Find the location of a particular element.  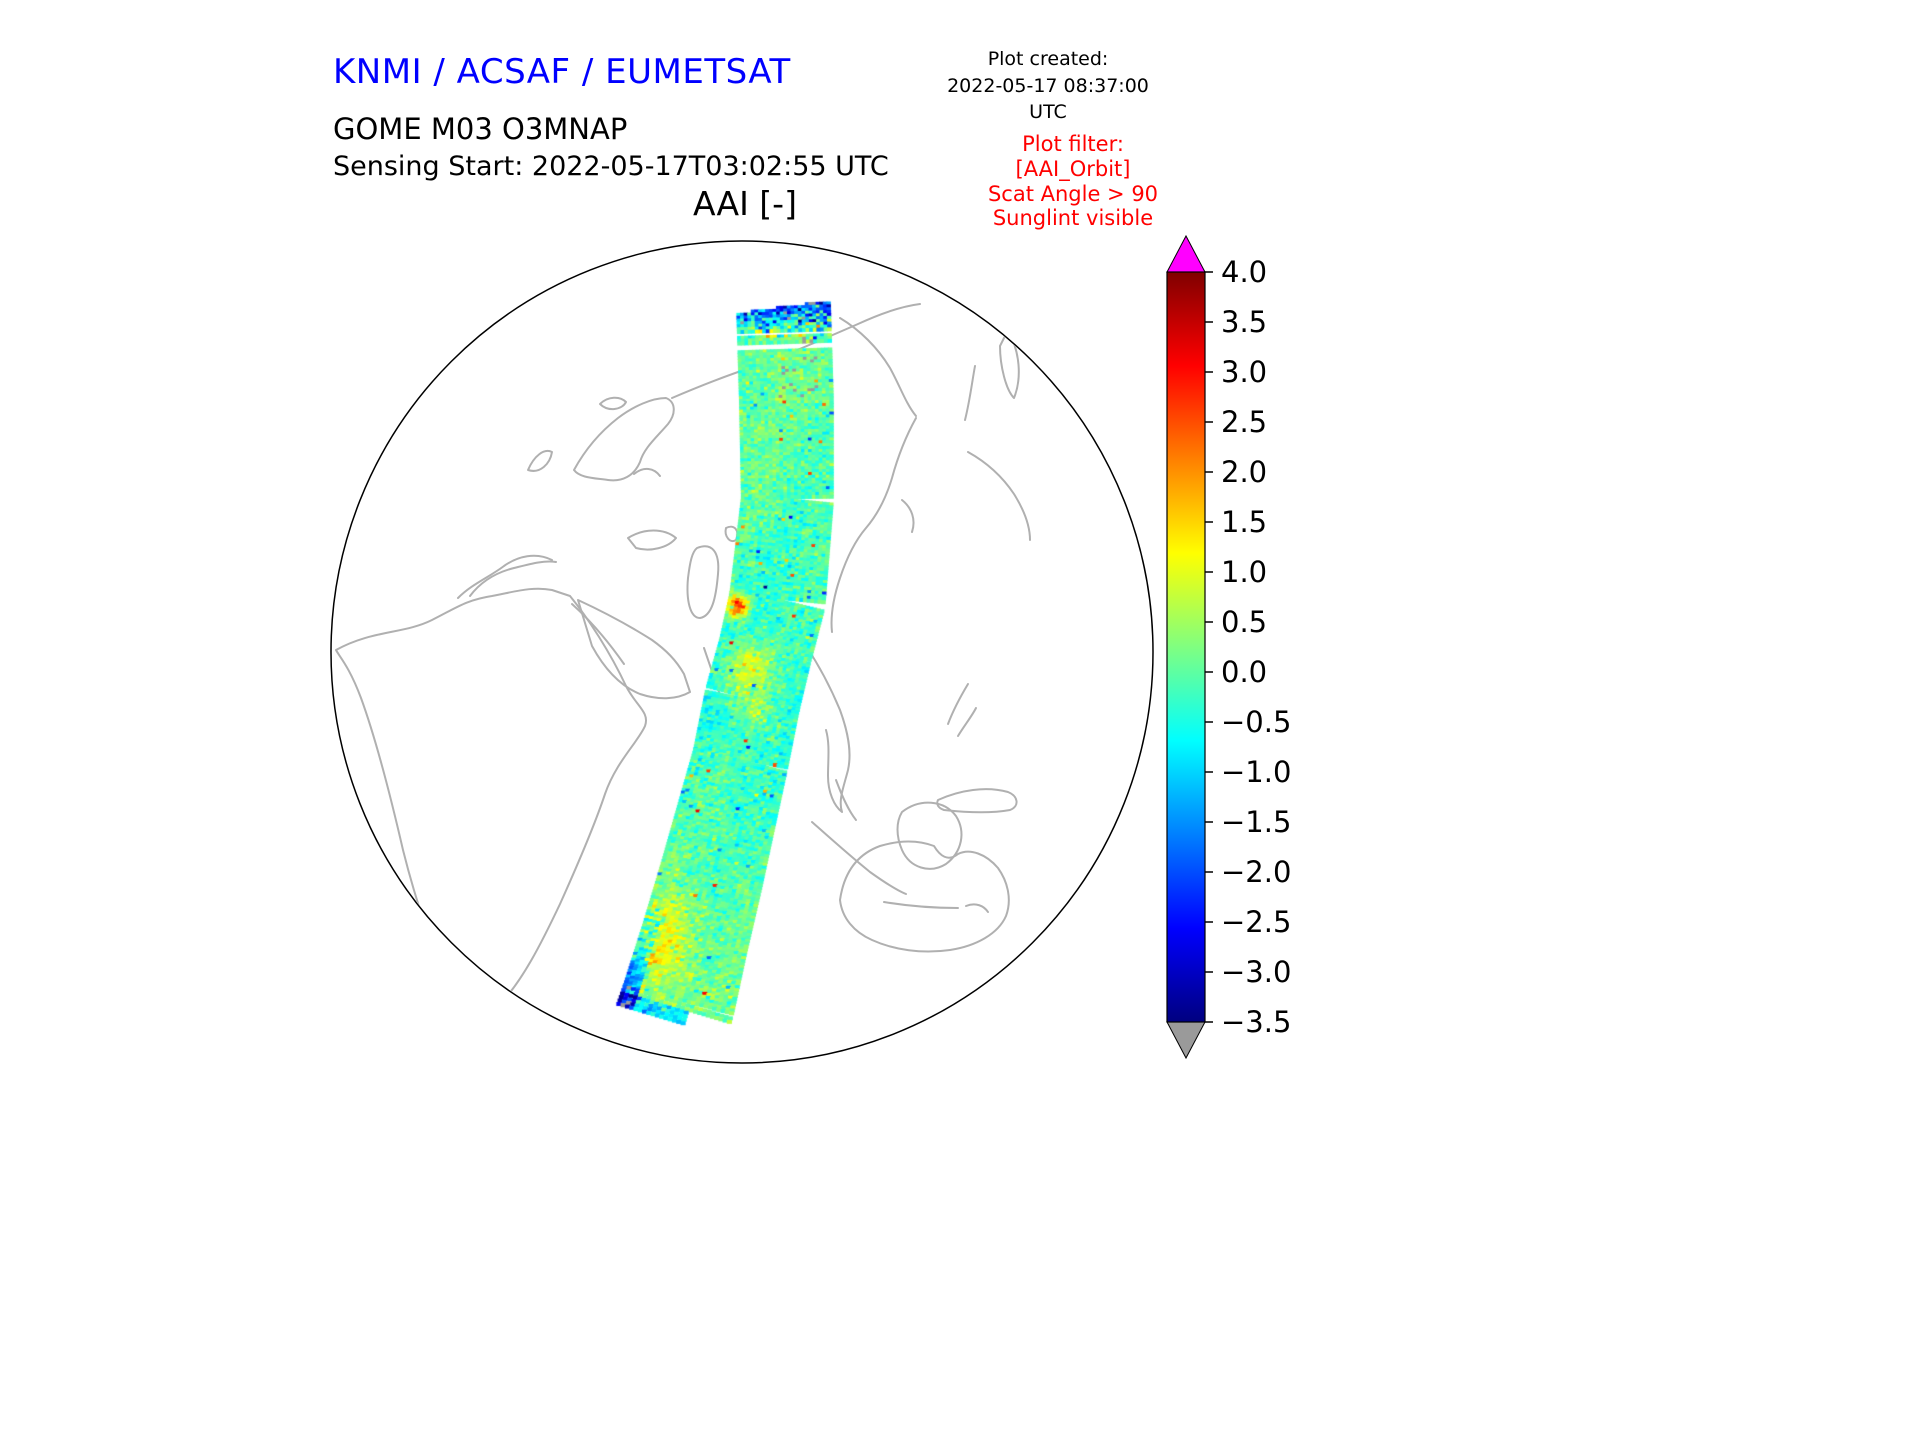

colorbar-tick-label: −2.5 is located at coordinates (1256, 922).